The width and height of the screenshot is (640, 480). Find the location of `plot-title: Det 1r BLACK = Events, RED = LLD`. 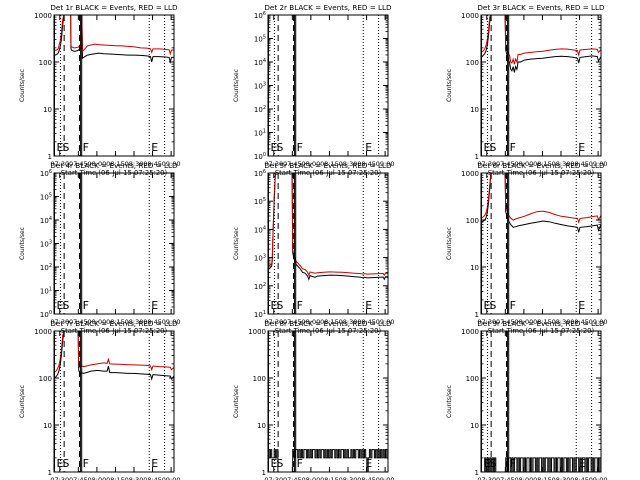

plot-title: Det 1r BLACK = Events, RED = LLD is located at coordinates (114, 7).